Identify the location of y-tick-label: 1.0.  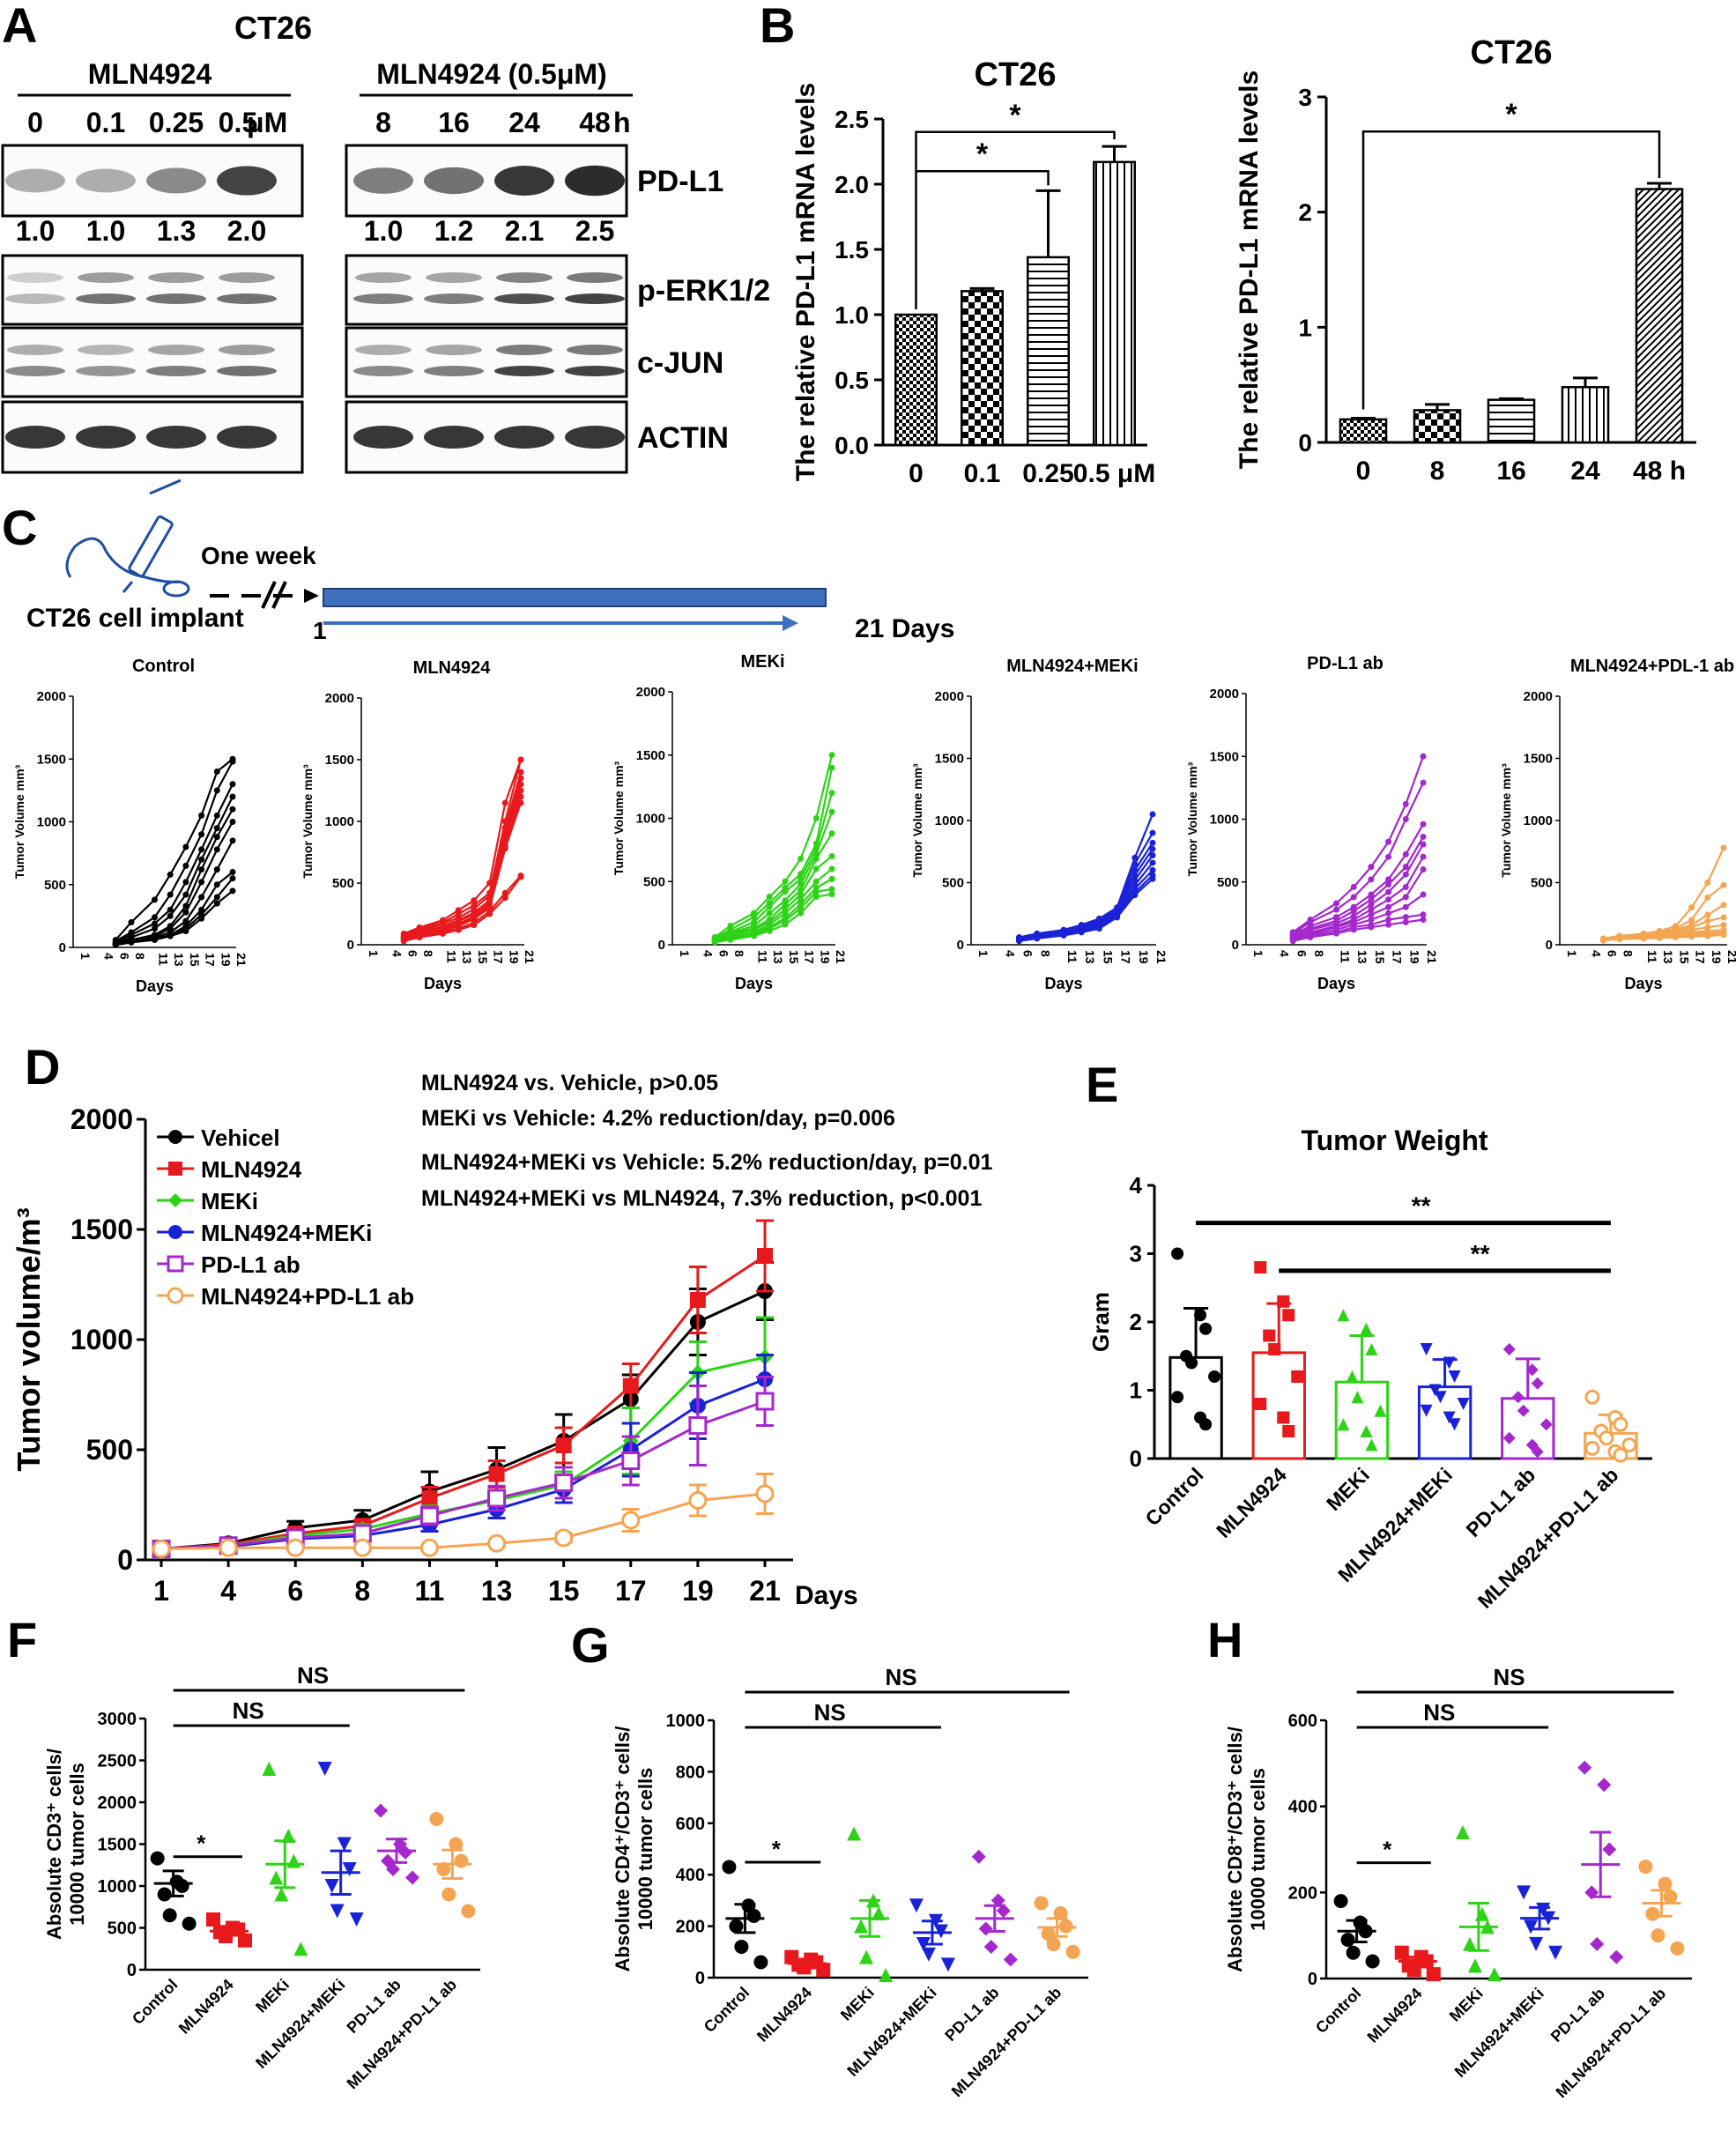
(852, 315).